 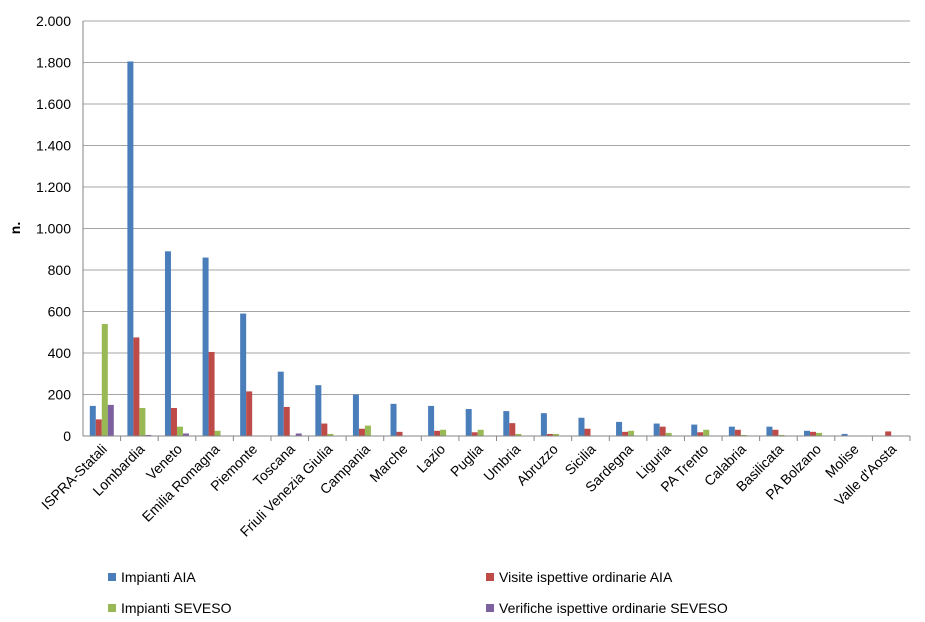 What do you see at coordinates (537, 465) in the screenshot?
I see `x-tick-label: Abruzzo` at bounding box center [537, 465].